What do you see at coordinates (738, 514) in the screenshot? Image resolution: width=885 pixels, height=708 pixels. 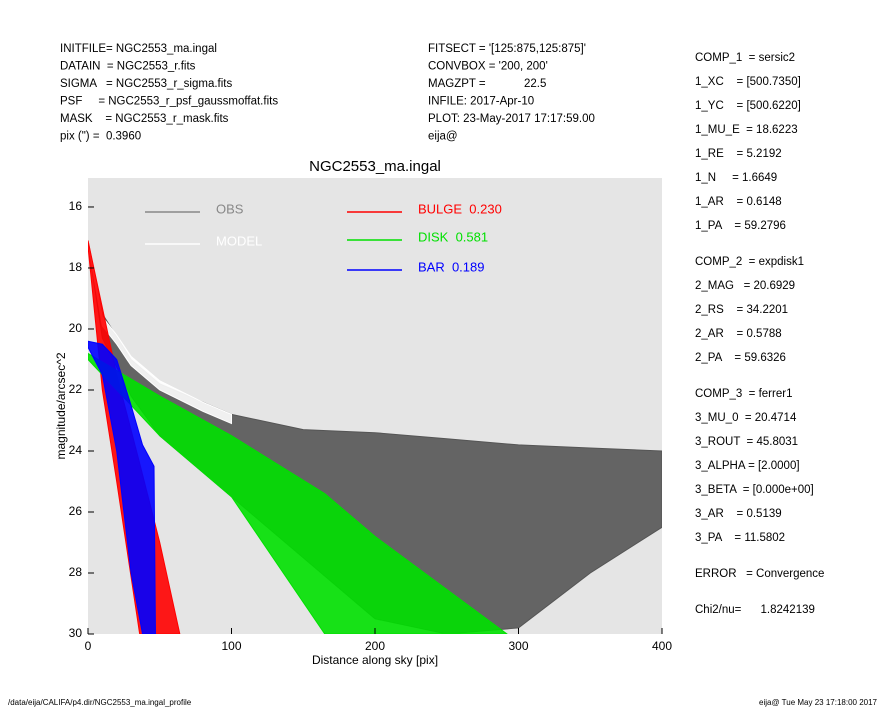 I see `param-line: 3_AR = 0.5139` at bounding box center [738, 514].